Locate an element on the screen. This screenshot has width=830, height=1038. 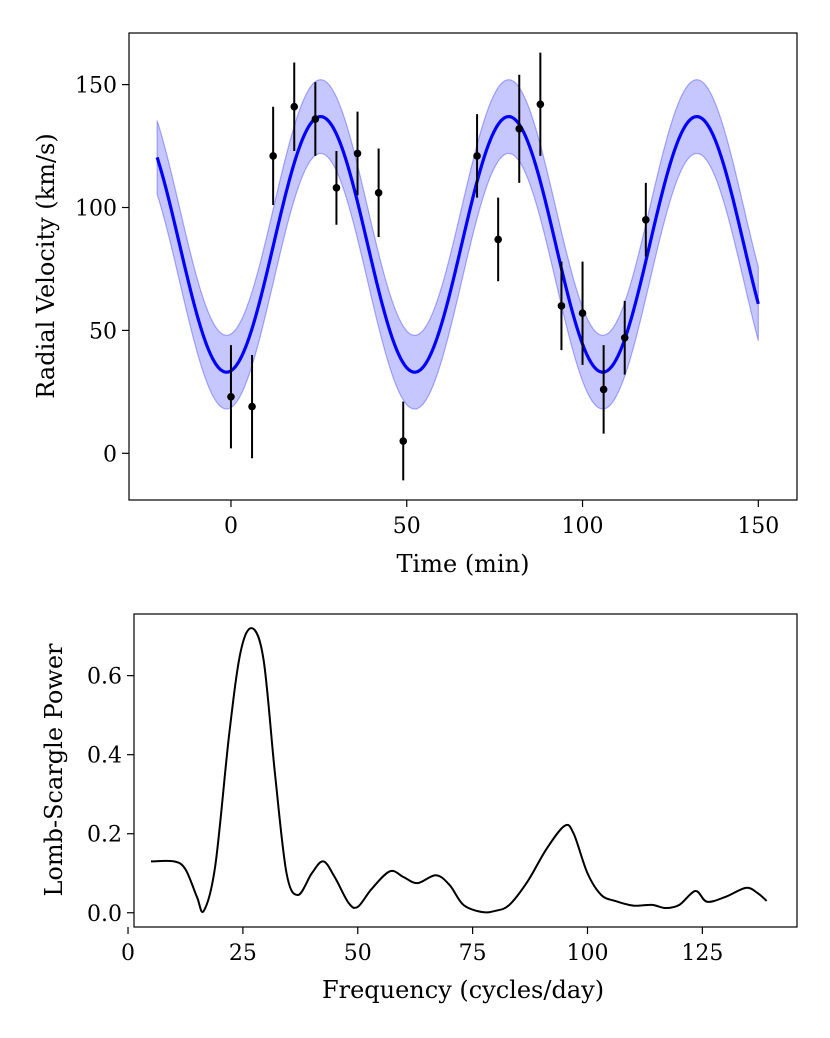
rv-y-tick-label: 100 is located at coordinates (96, 209).